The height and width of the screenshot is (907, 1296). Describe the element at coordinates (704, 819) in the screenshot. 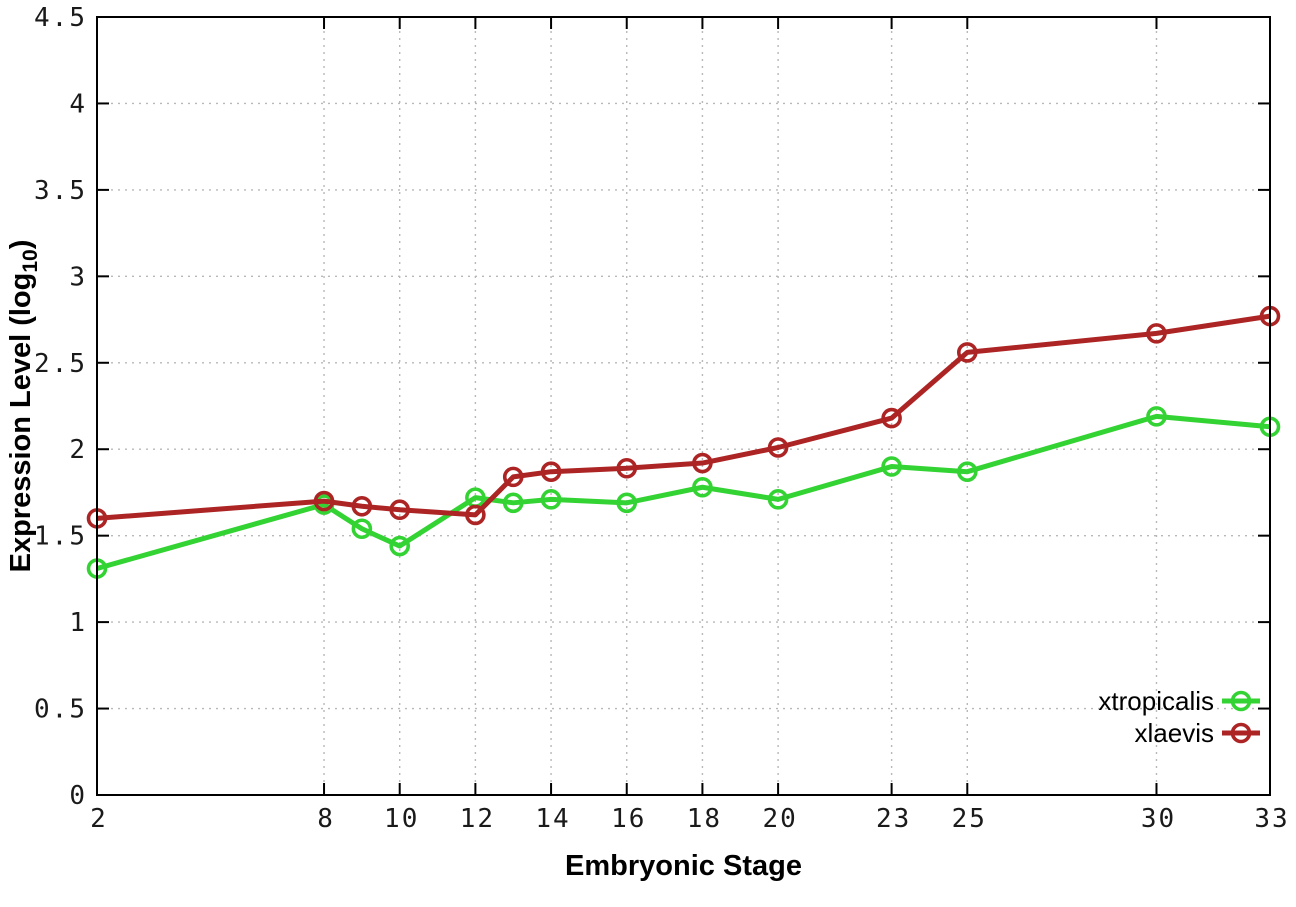

I see `x-tick-label: 18` at that location.